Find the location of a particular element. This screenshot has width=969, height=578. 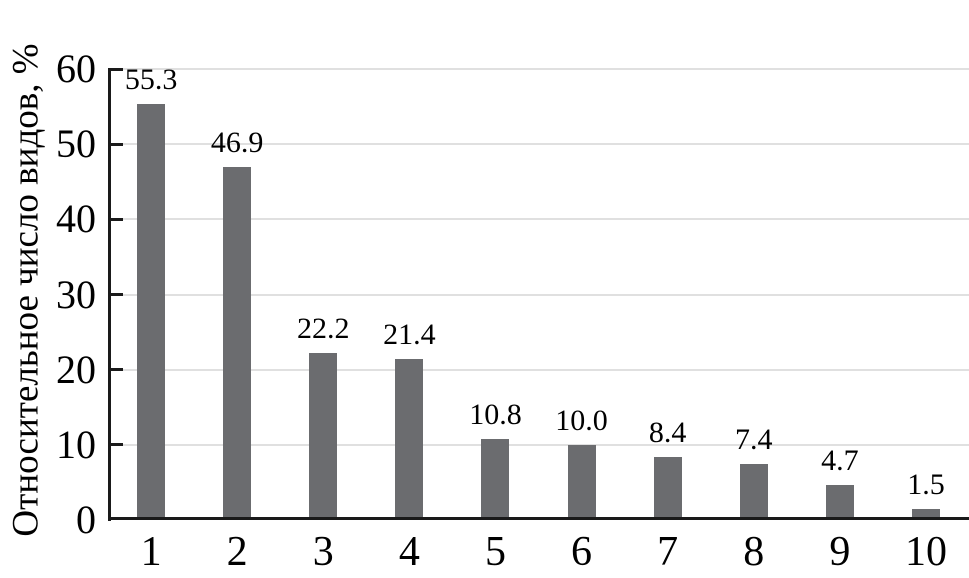

bar-value-label: 22.2 is located at coordinates (323, 329).